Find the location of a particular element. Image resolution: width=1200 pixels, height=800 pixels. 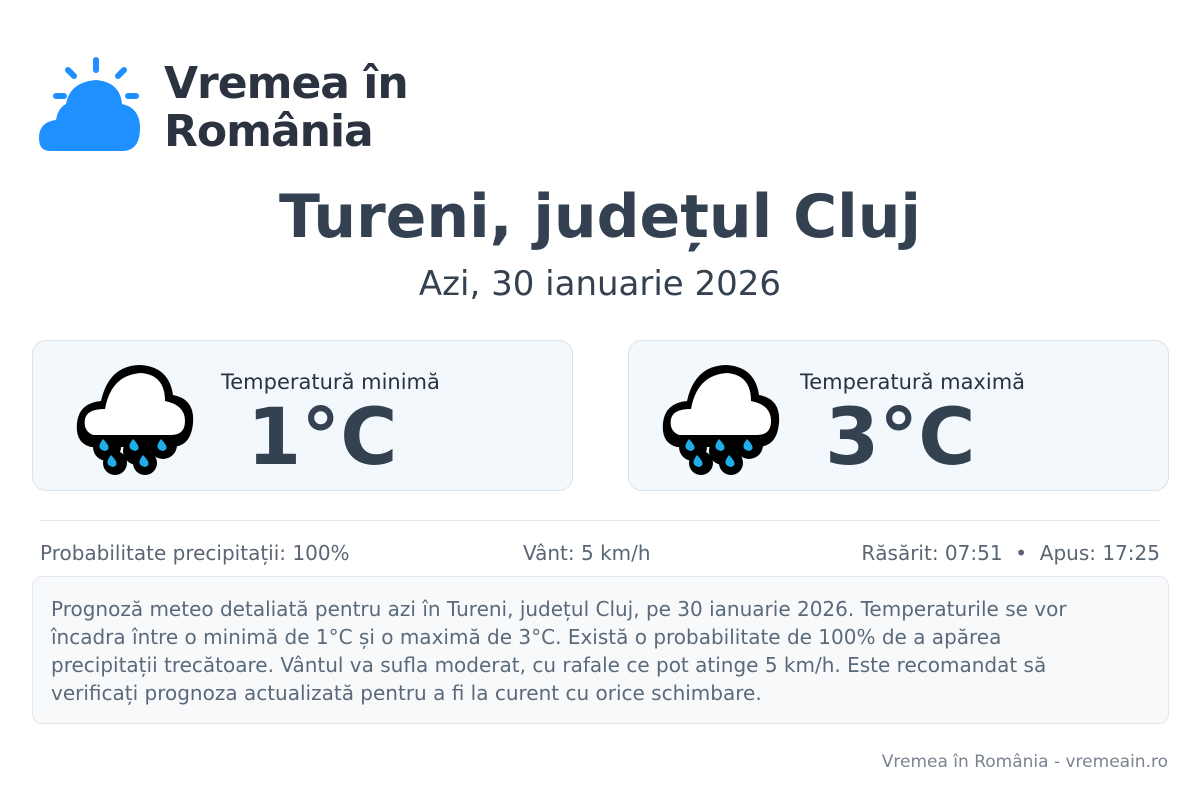

logo-line2: România is located at coordinates (269, 131).